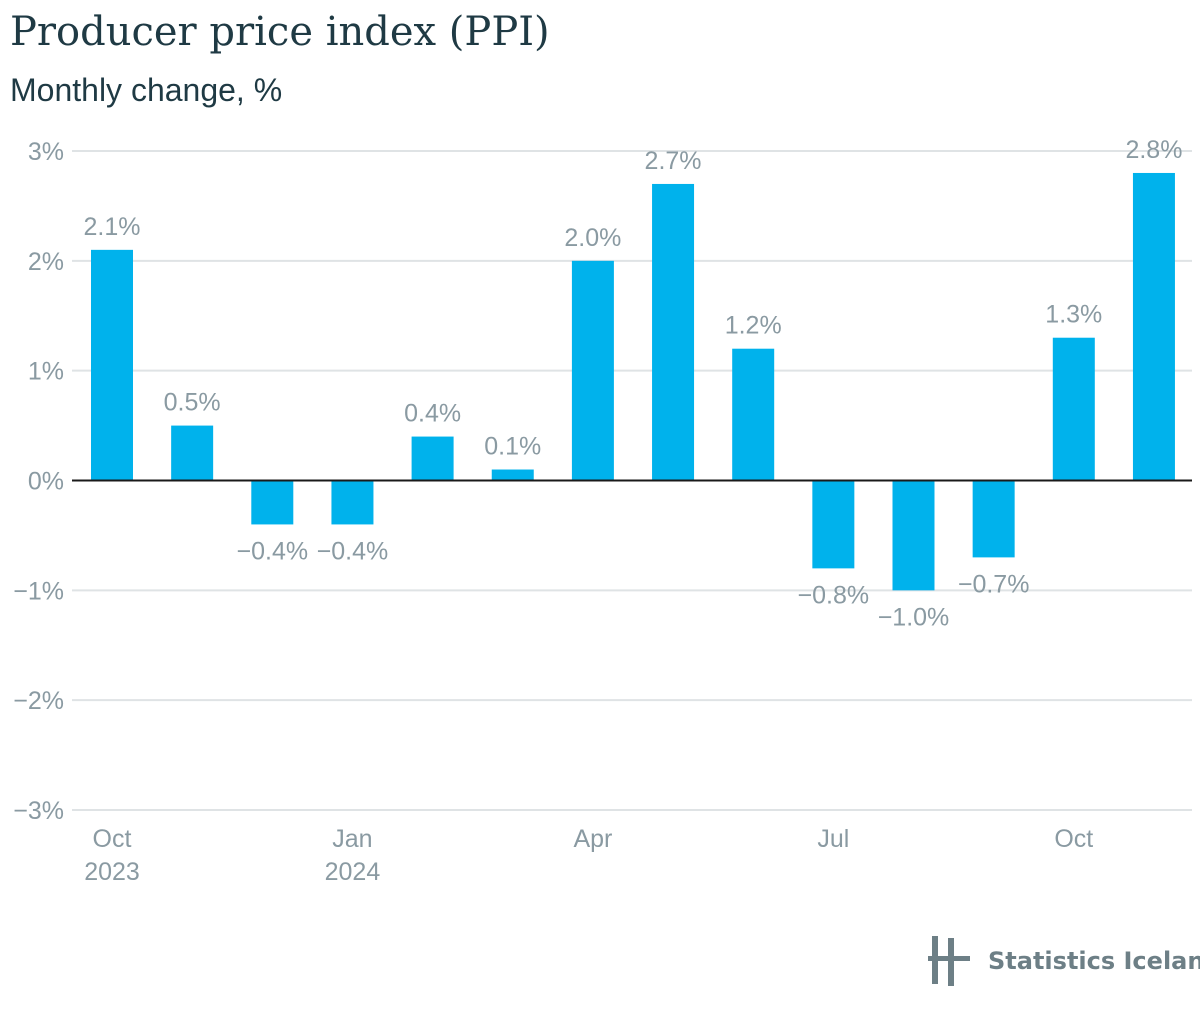 This screenshot has width=1200, height=1011. Describe the element at coordinates (1153, 150) in the screenshot. I see `data-label-13: 2.8%` at that location.